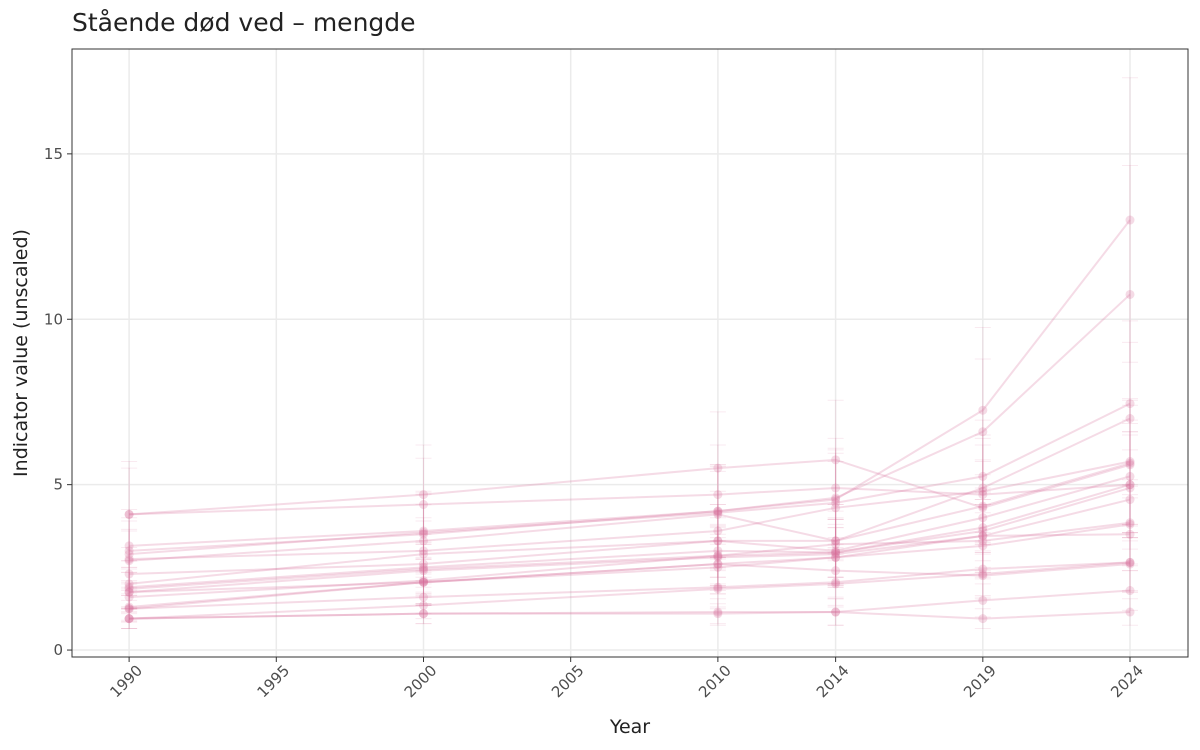 This screenshot has height=750, width=1200. I want to click on y-axis-label: Indicator value (unscaled), so click(21, 353).